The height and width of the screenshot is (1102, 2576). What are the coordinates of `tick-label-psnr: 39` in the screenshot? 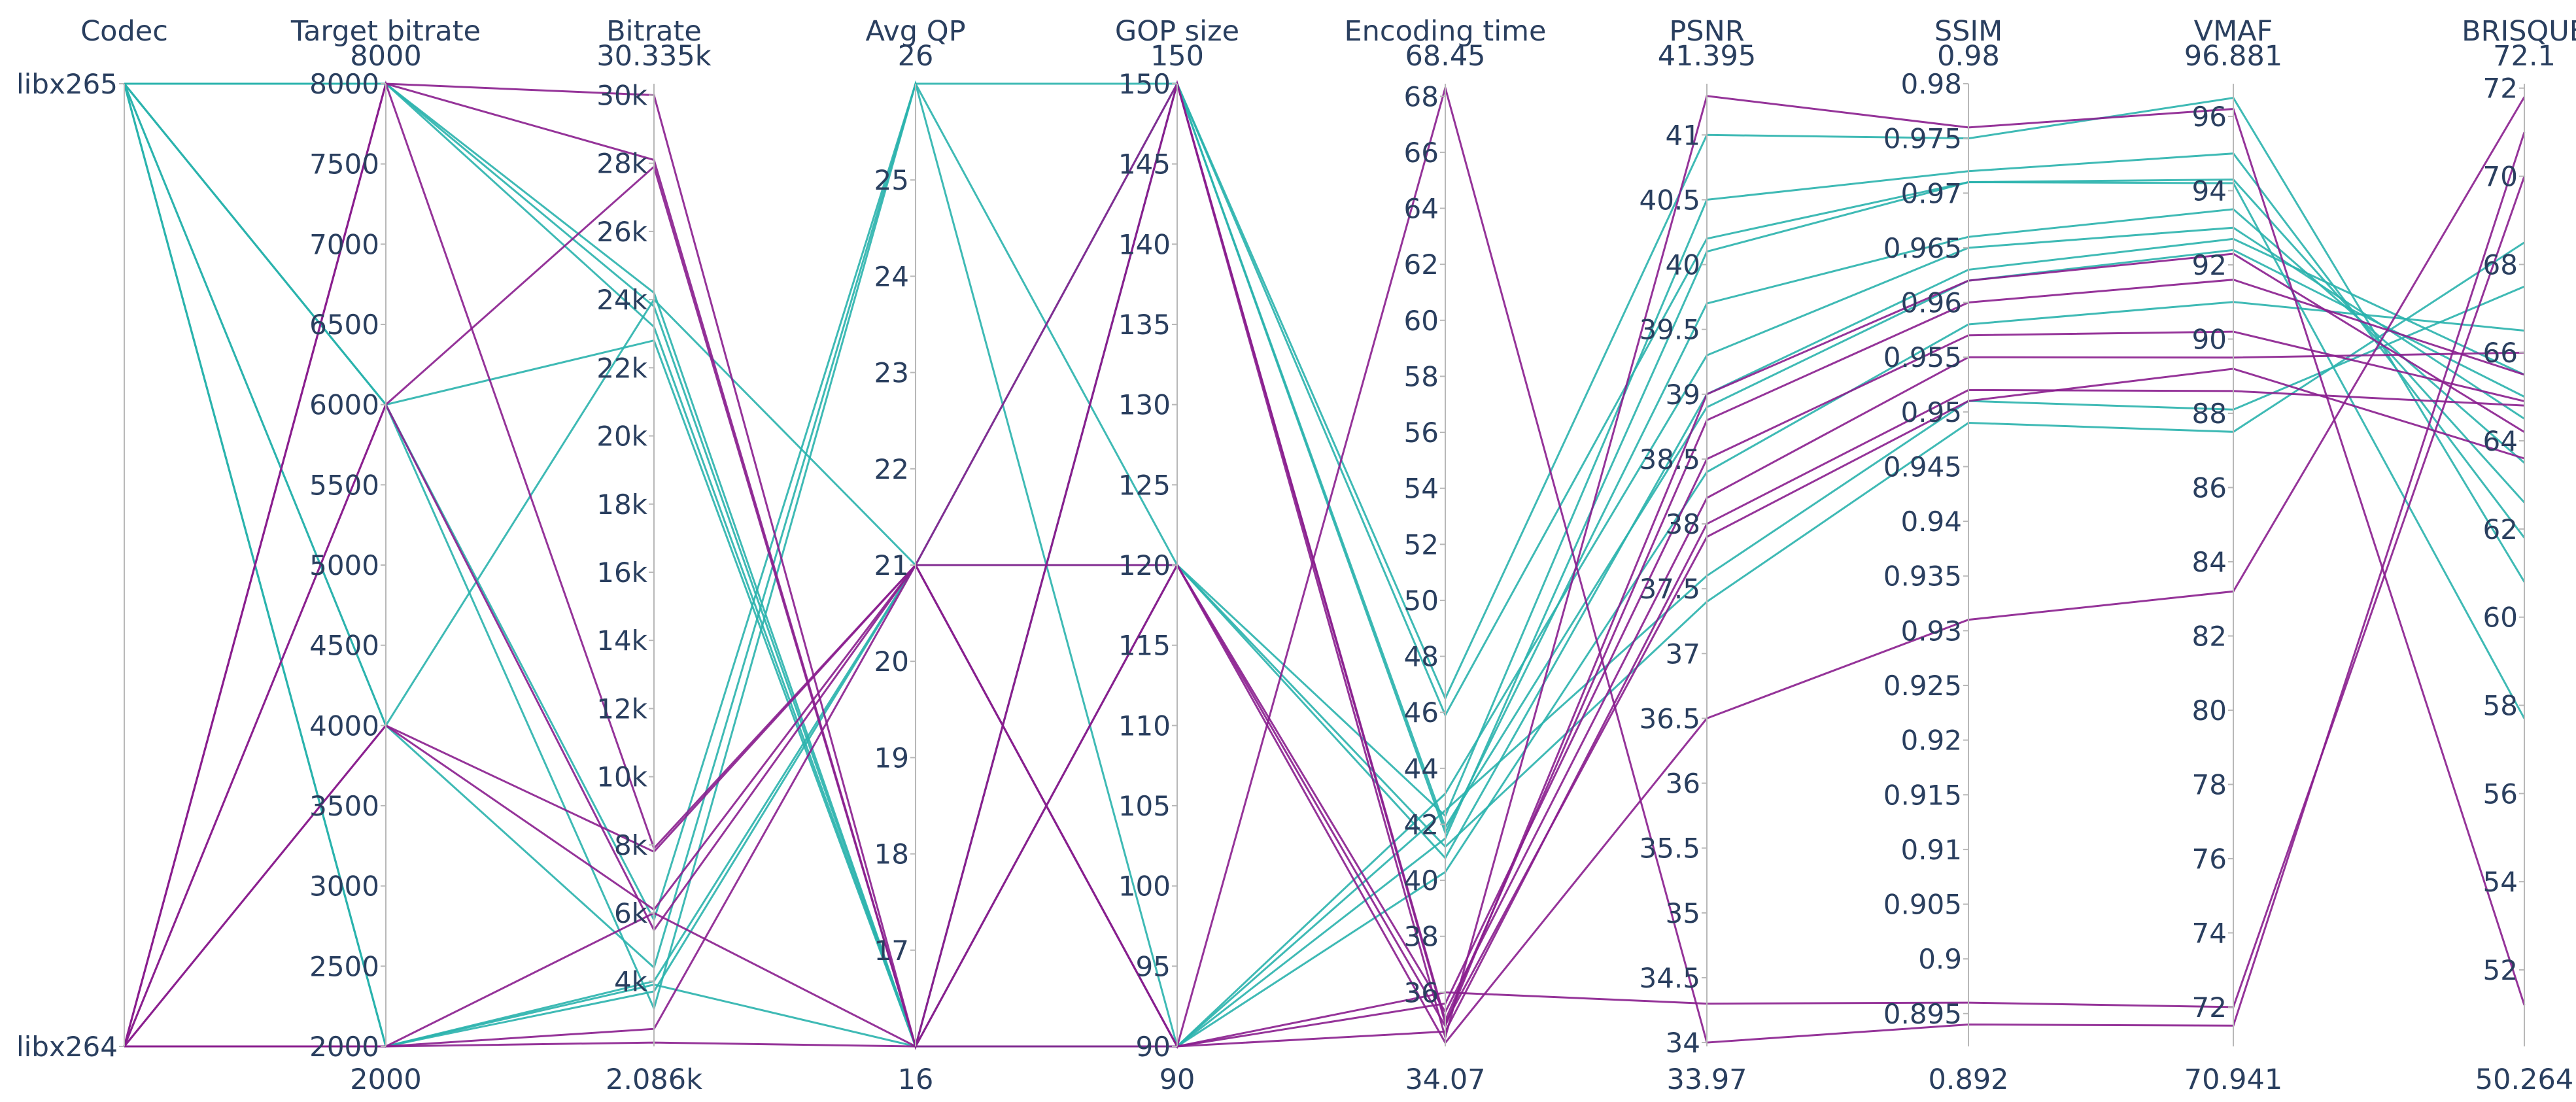 It's located at (1683, 395).